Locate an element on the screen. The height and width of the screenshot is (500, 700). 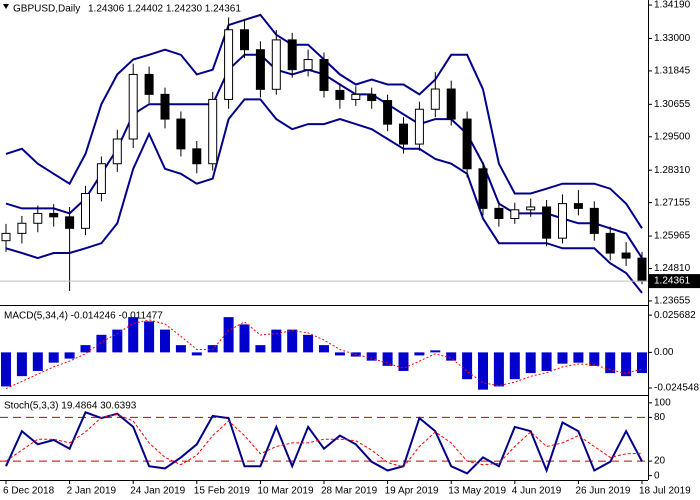
stoch-title: Stoch(5,3,3) 19.4864 30.6393 is located at coordinates (70, 406).